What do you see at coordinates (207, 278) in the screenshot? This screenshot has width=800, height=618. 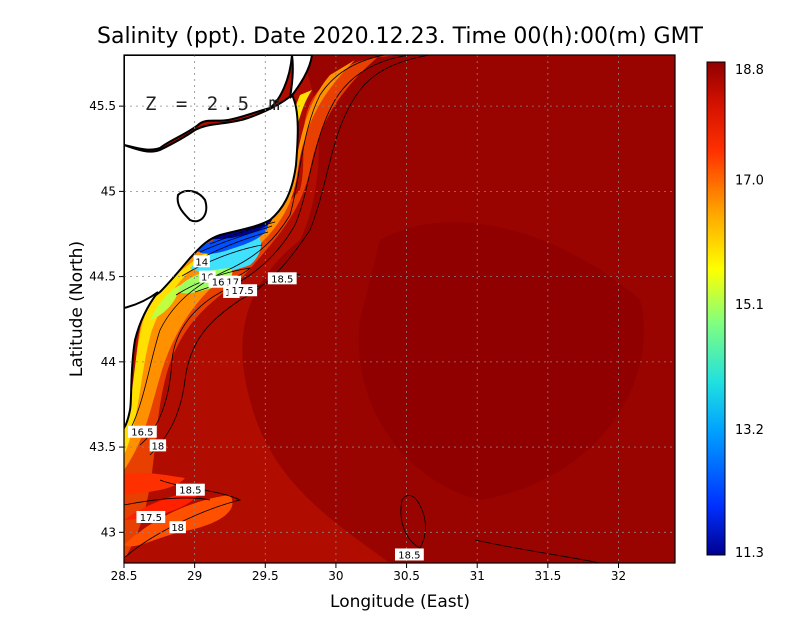 I see `contour-label-text: 16` at bounding box center [207, 278].